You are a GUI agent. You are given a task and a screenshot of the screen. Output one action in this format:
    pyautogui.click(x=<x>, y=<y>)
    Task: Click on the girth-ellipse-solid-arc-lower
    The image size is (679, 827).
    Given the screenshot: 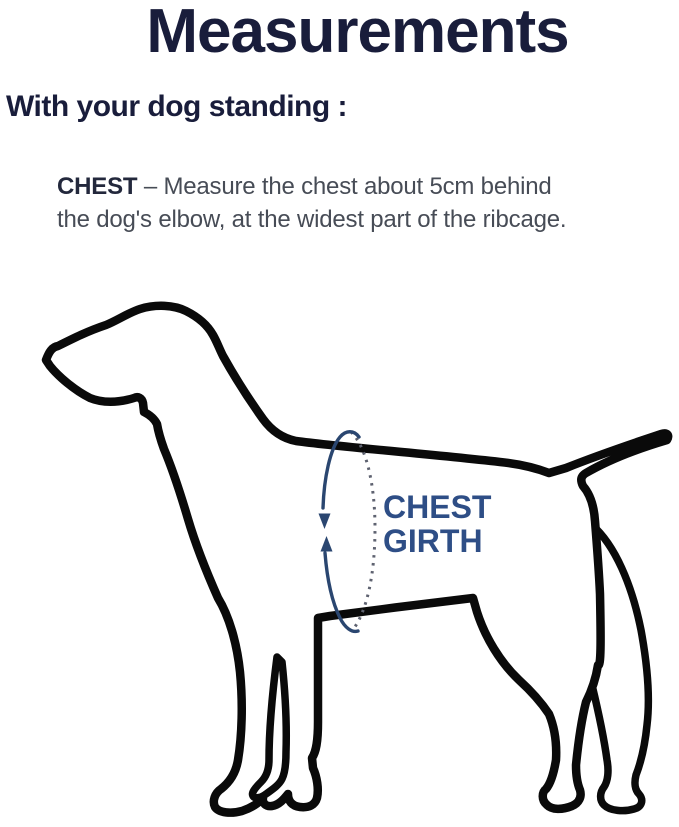 What is the action you would take?
    pyautogui.click(x=341, y=592)
    